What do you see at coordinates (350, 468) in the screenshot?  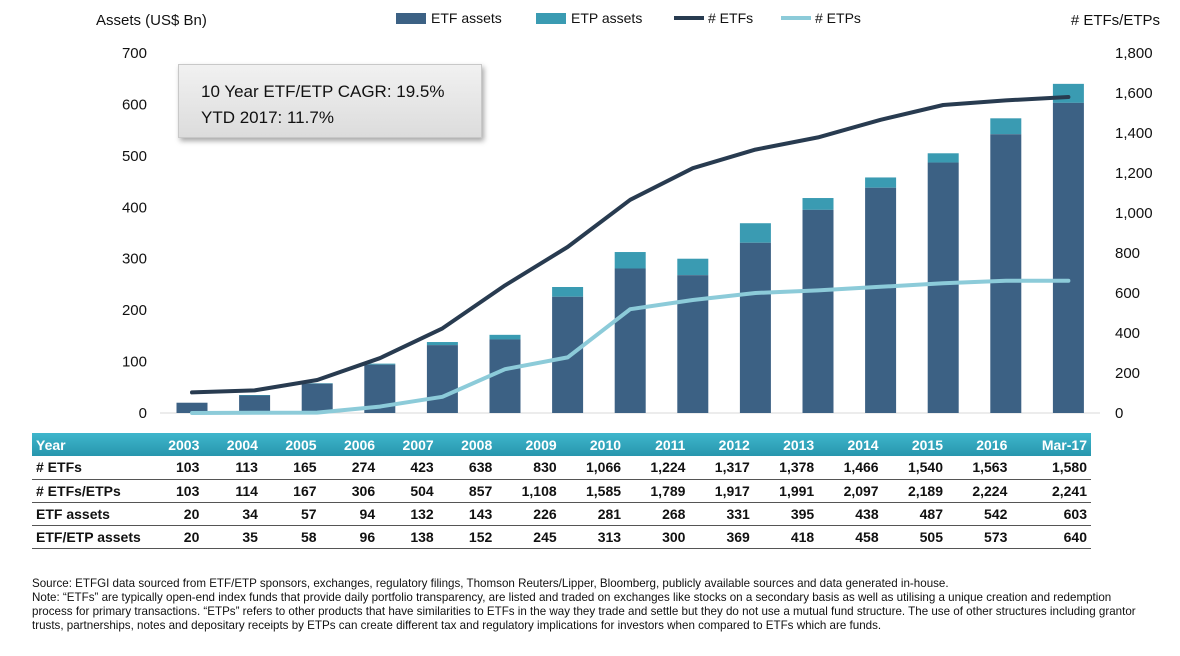 I see `table-cell: 274` at bounding box center [350, 468].